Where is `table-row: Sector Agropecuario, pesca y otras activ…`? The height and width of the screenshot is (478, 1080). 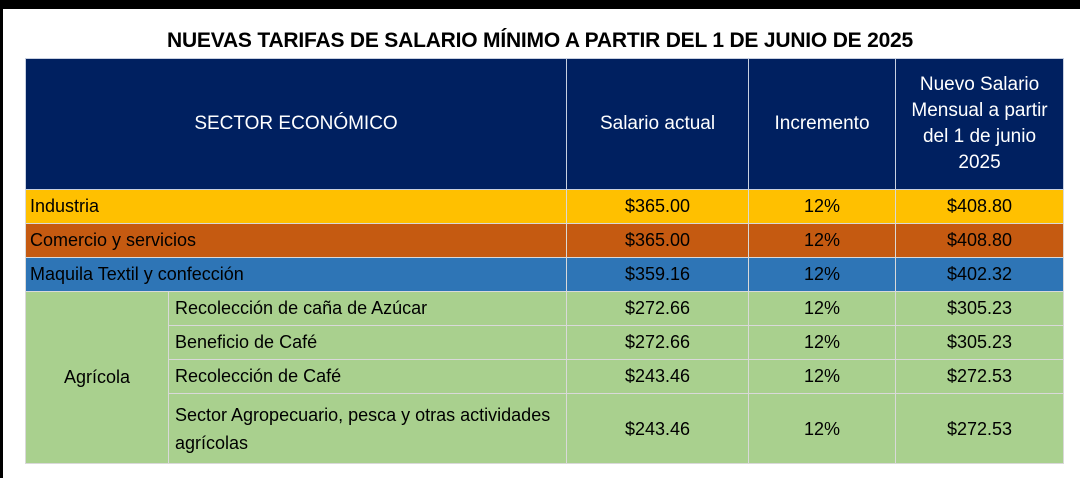
table-row: Sector Agropecuario, pesca y otras activ… is located at coordinates (545, 428).